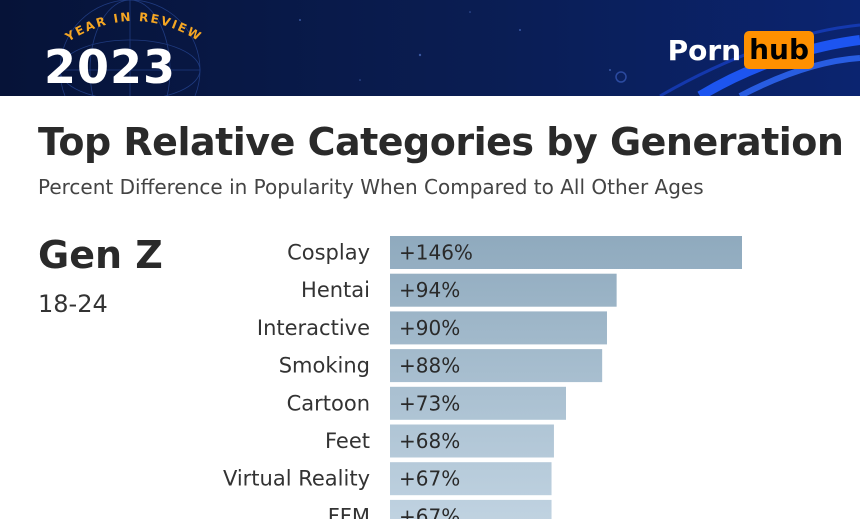 This screenshot has width=860, height=519. I want to click on category-label: Virtual Reality, so click(296, 479).